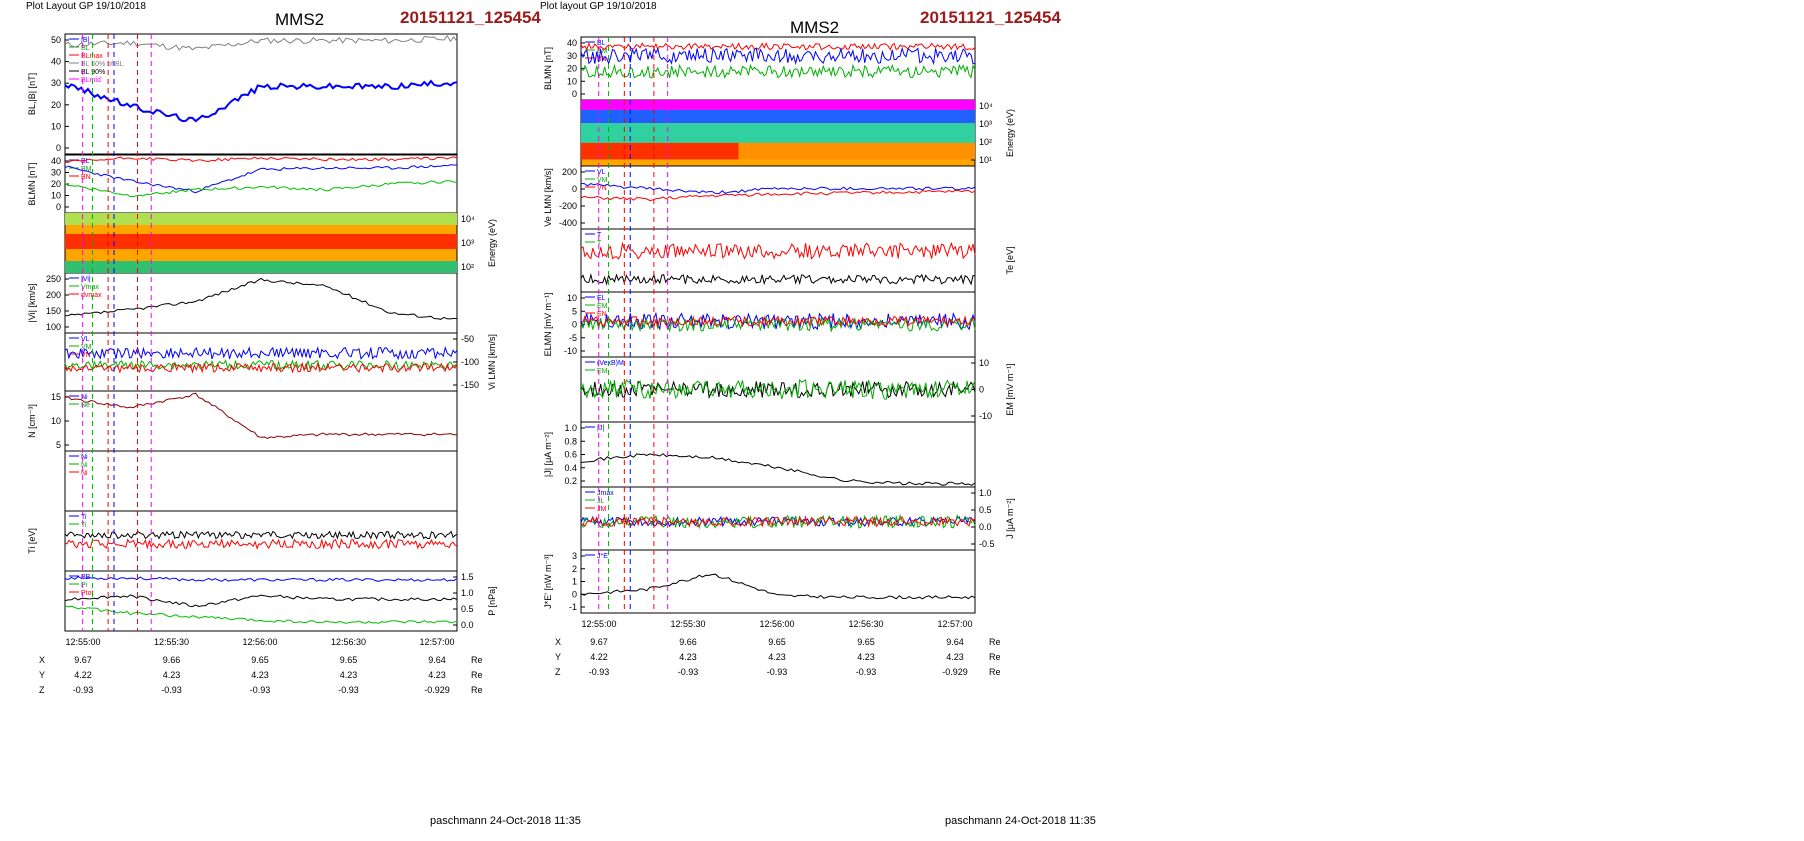  What do you see at coordinates (610, 363) in the screenshot?
I see `right-legend-label: (VexB)M` at bounding box center [610, 363].